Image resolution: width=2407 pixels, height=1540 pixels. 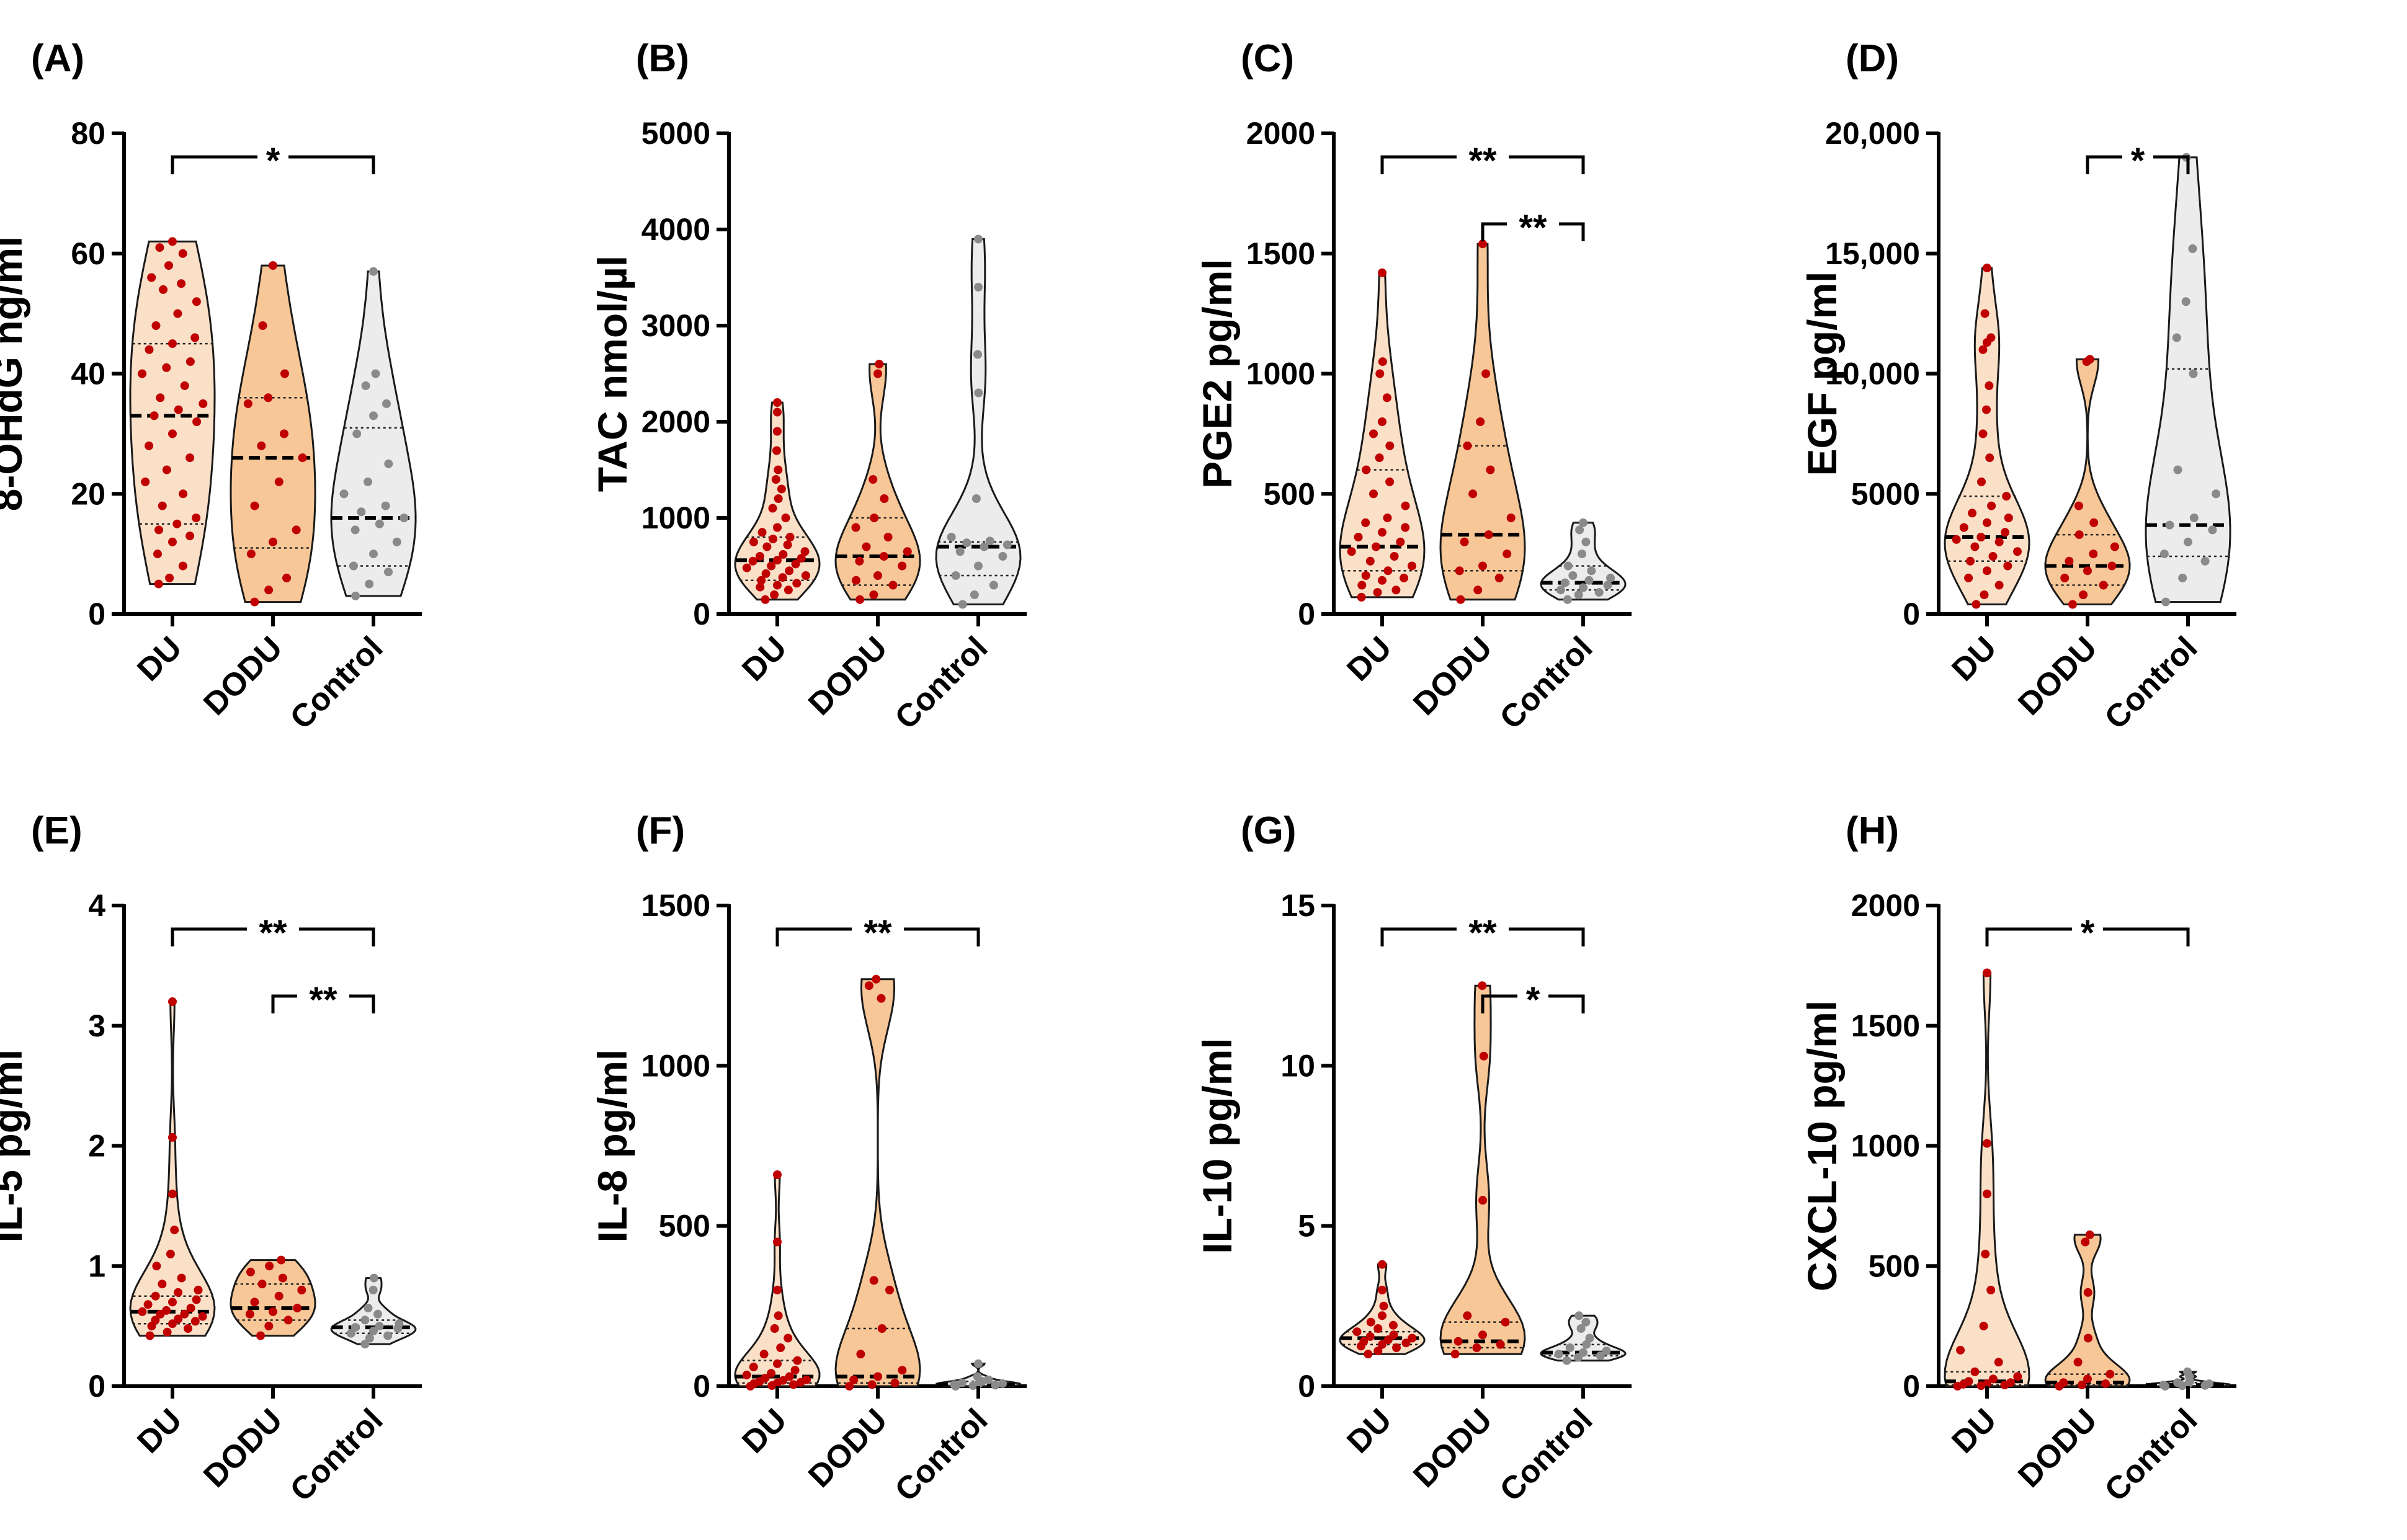 What do you see at coordinates (2188, 380) in the screenshot?
I see `violin-control` at bounding box center [2188, 380].